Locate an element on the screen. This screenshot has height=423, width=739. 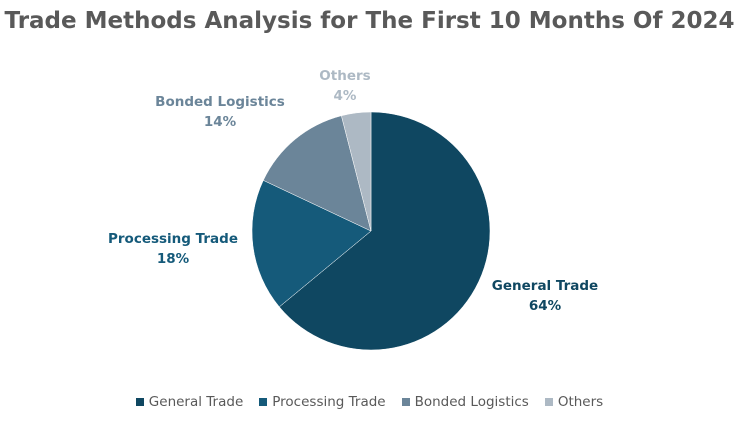
data-label-processing-trade: Processing Trade 18% is located at coordinates (173, 249).